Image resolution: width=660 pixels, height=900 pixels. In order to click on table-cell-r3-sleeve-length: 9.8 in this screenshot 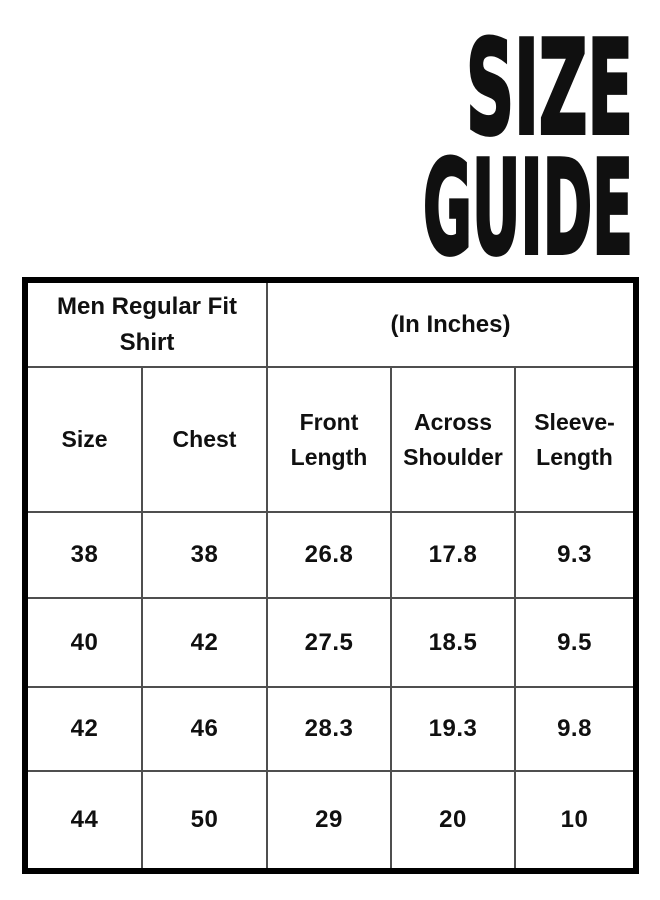, I will do `click(574, 730)`.